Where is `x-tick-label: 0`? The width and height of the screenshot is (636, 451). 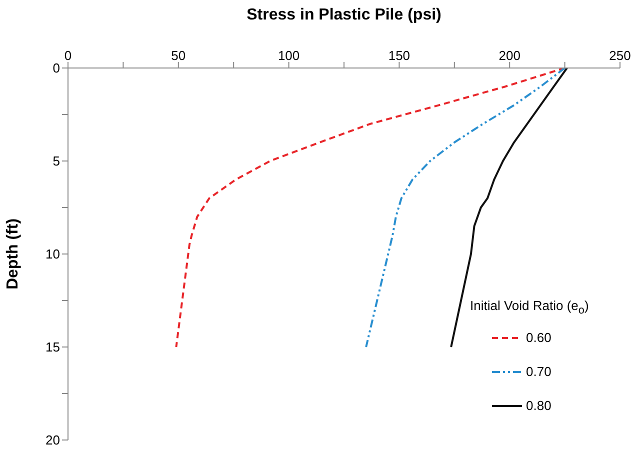
x-tick-label: 0 is located at coordinates (68, 55).